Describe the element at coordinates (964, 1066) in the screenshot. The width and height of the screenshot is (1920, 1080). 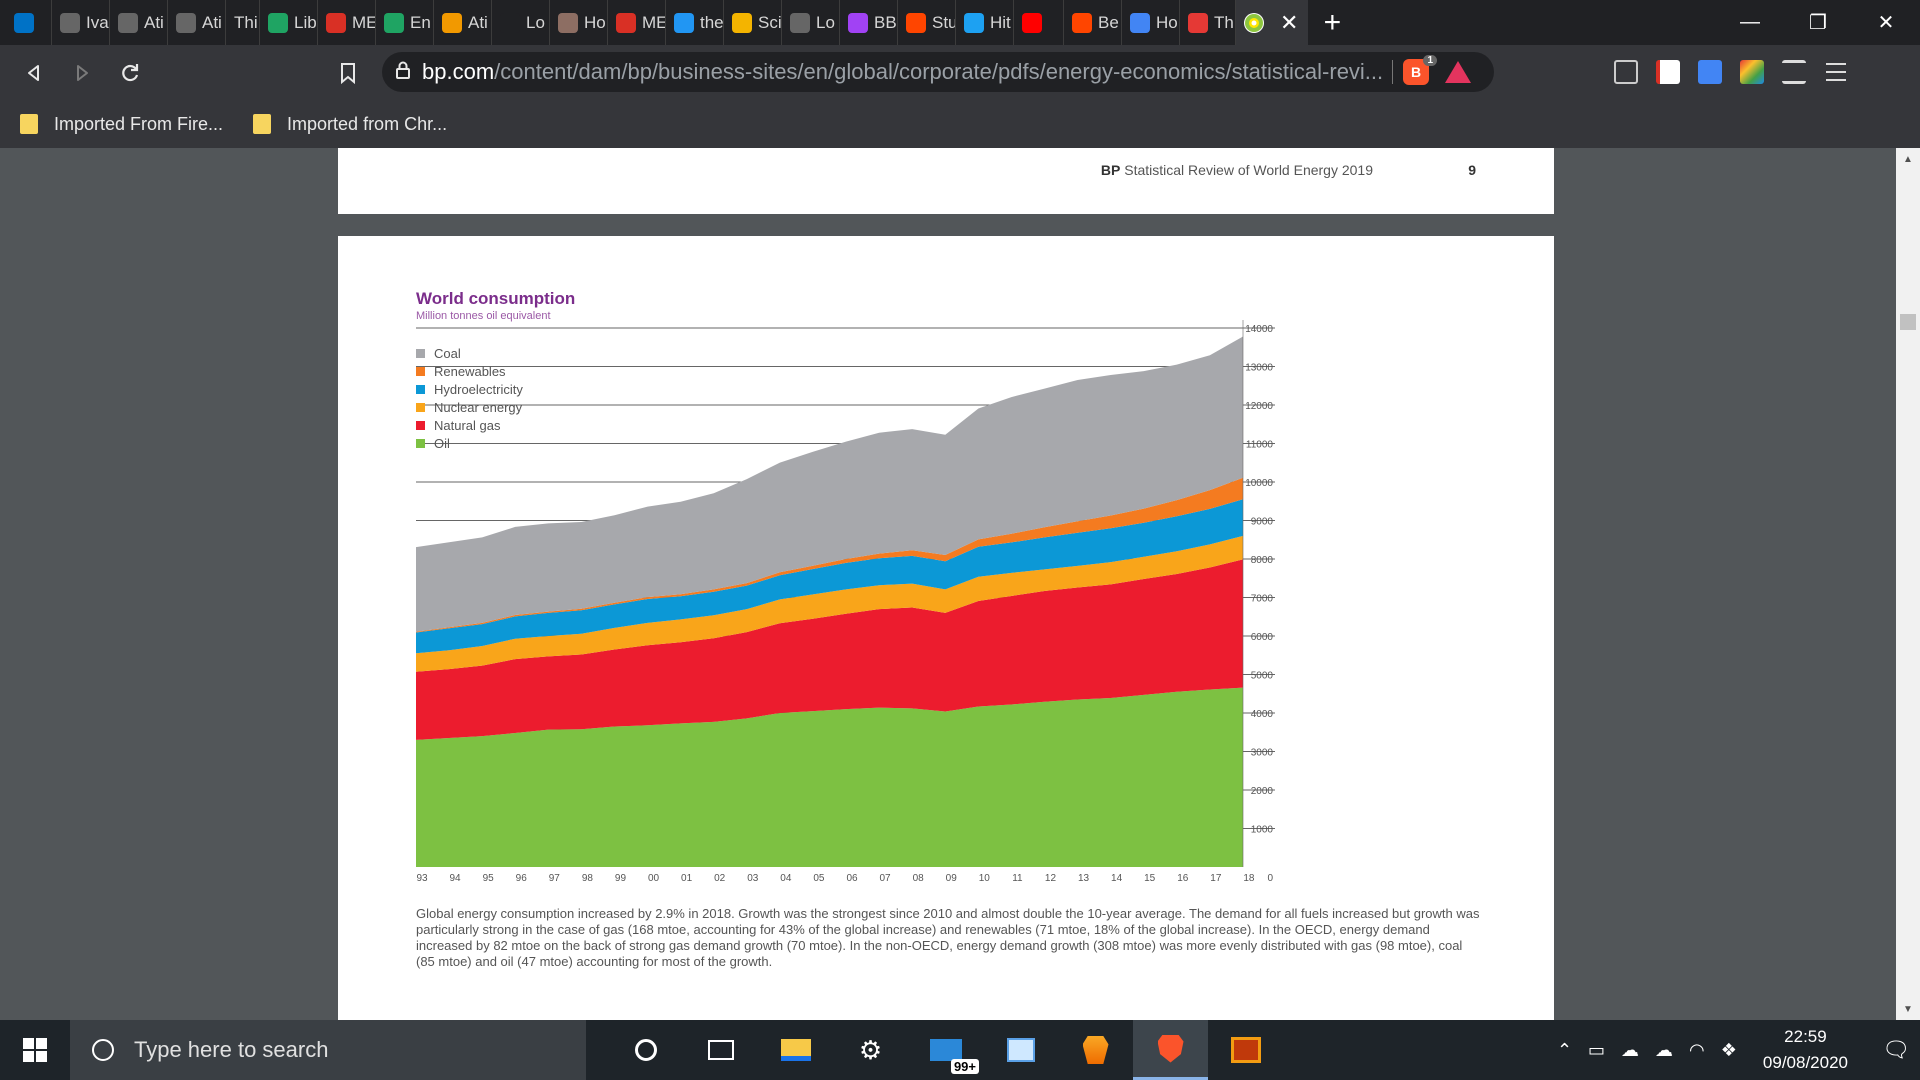
I see `mail-badge: 99+` at that location.